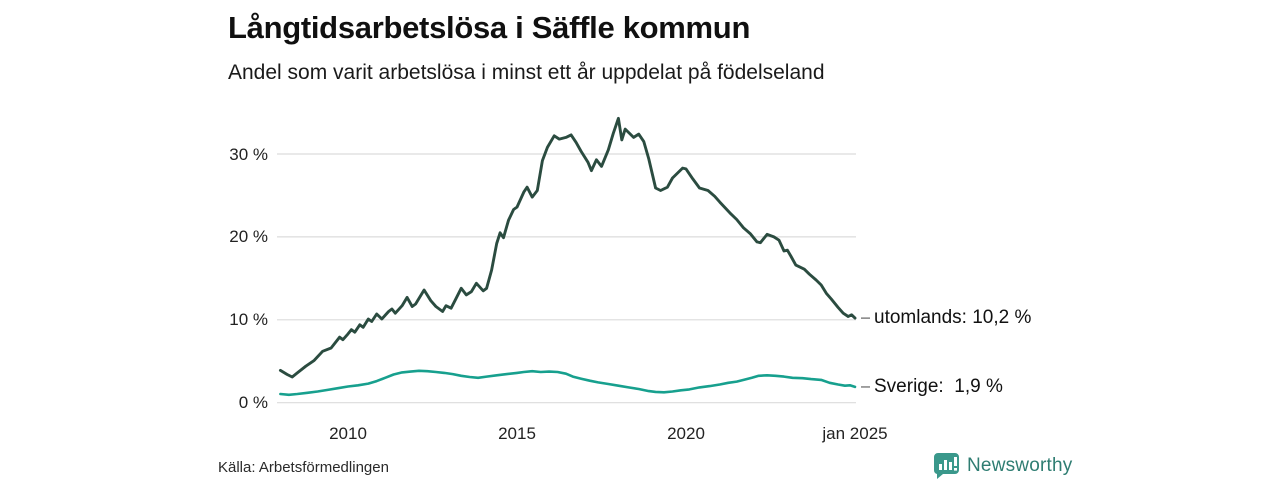 This screenshot has width=1280, height=480. What do you see at coordinates (489, 27) in the screenshot?
I see `chart-title: Långtidsarbetslösa i Säffle kommun` at bounding box center [489, 27].